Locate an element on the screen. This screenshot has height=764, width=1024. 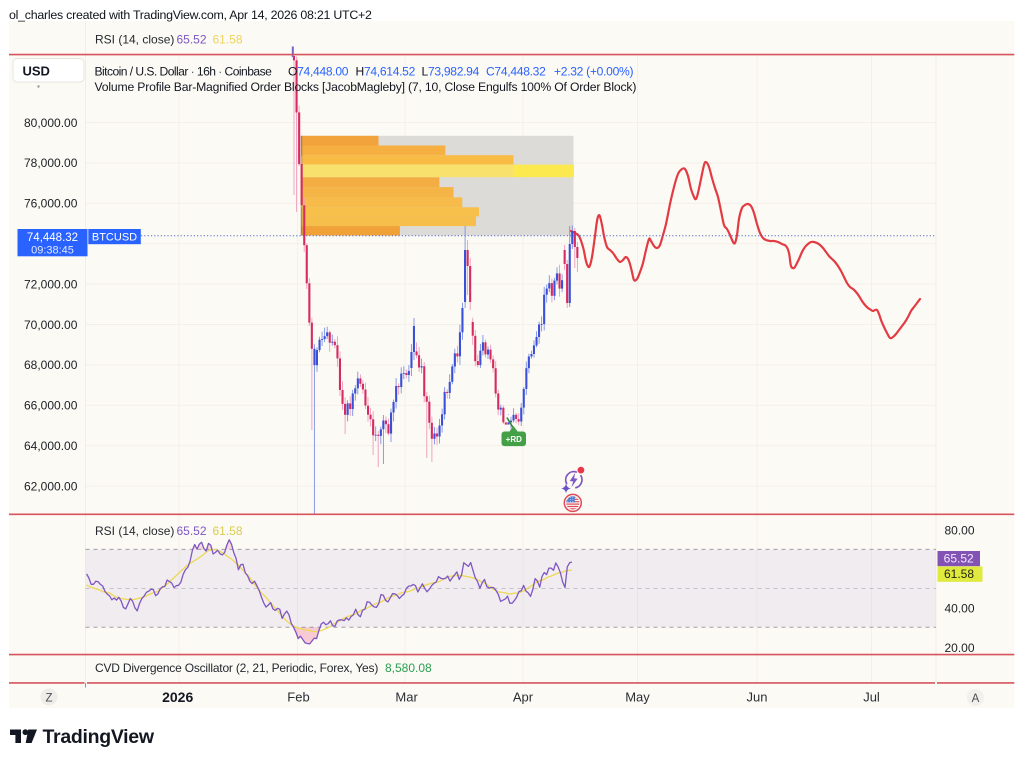
svg-text: Apr is located at coordinates (523, 697).